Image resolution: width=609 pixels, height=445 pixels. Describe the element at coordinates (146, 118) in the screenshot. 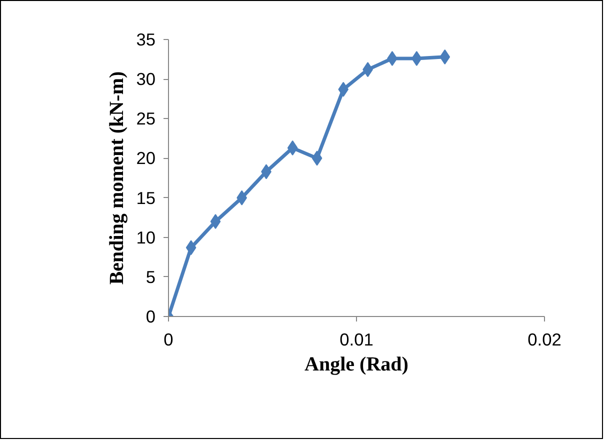

I see `y-tick-label: 25` at that location.